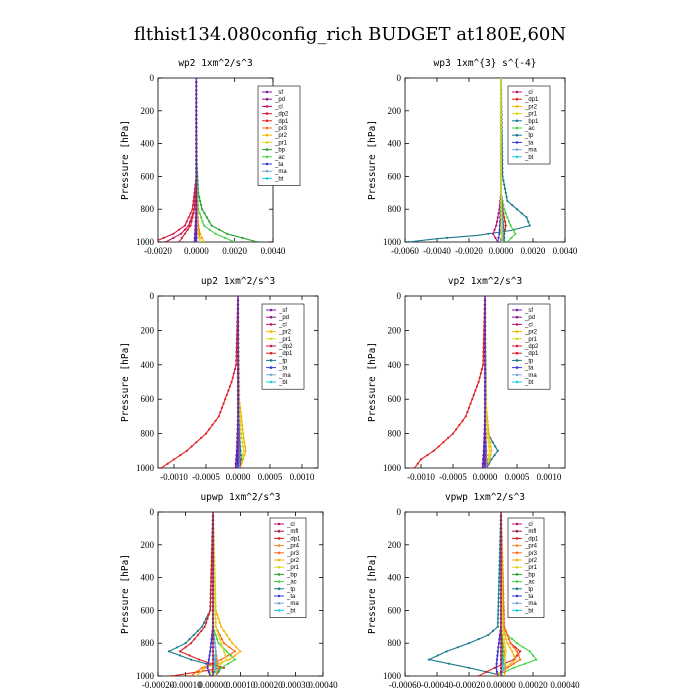  What do you see at coordinates (531, 539) in the screenshot?
I see `legend-label: _dp1` at bounding box center [531, 539].